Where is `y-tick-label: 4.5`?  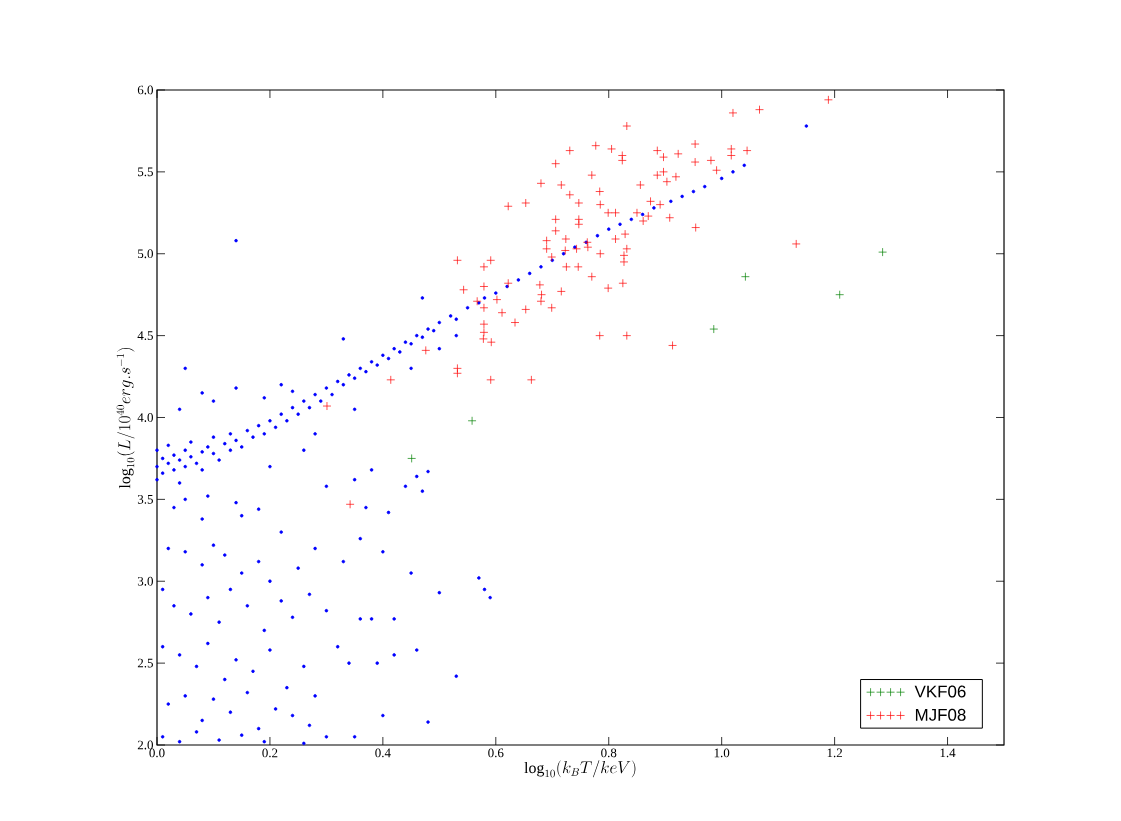
y-tick-label: 4.5 is located at coordinates (145, 335).